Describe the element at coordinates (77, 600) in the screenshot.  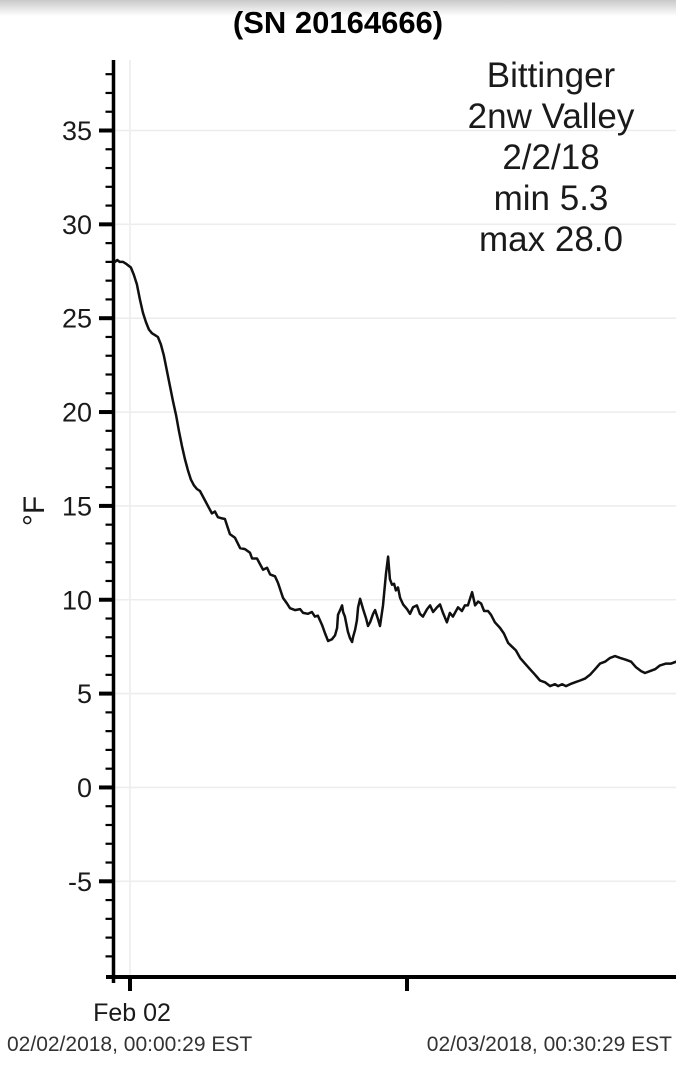
I see `y-tick-label: 10` at that location.